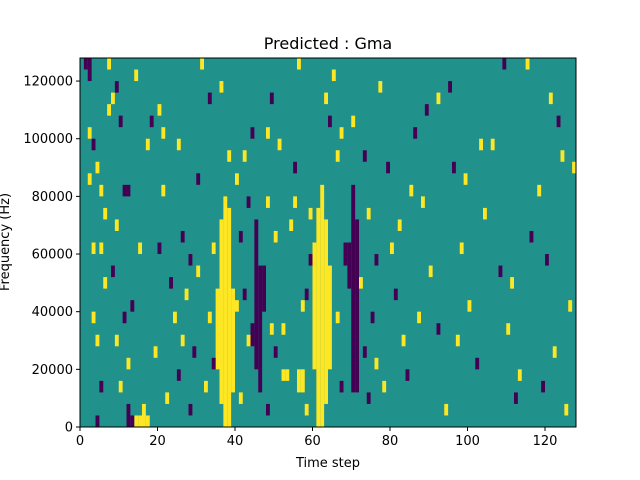 This screenshot has height=480, width=640. Describe the element at coordinates (235, 441) in the screenshot. I see `x-tick-label: 40` at that location.